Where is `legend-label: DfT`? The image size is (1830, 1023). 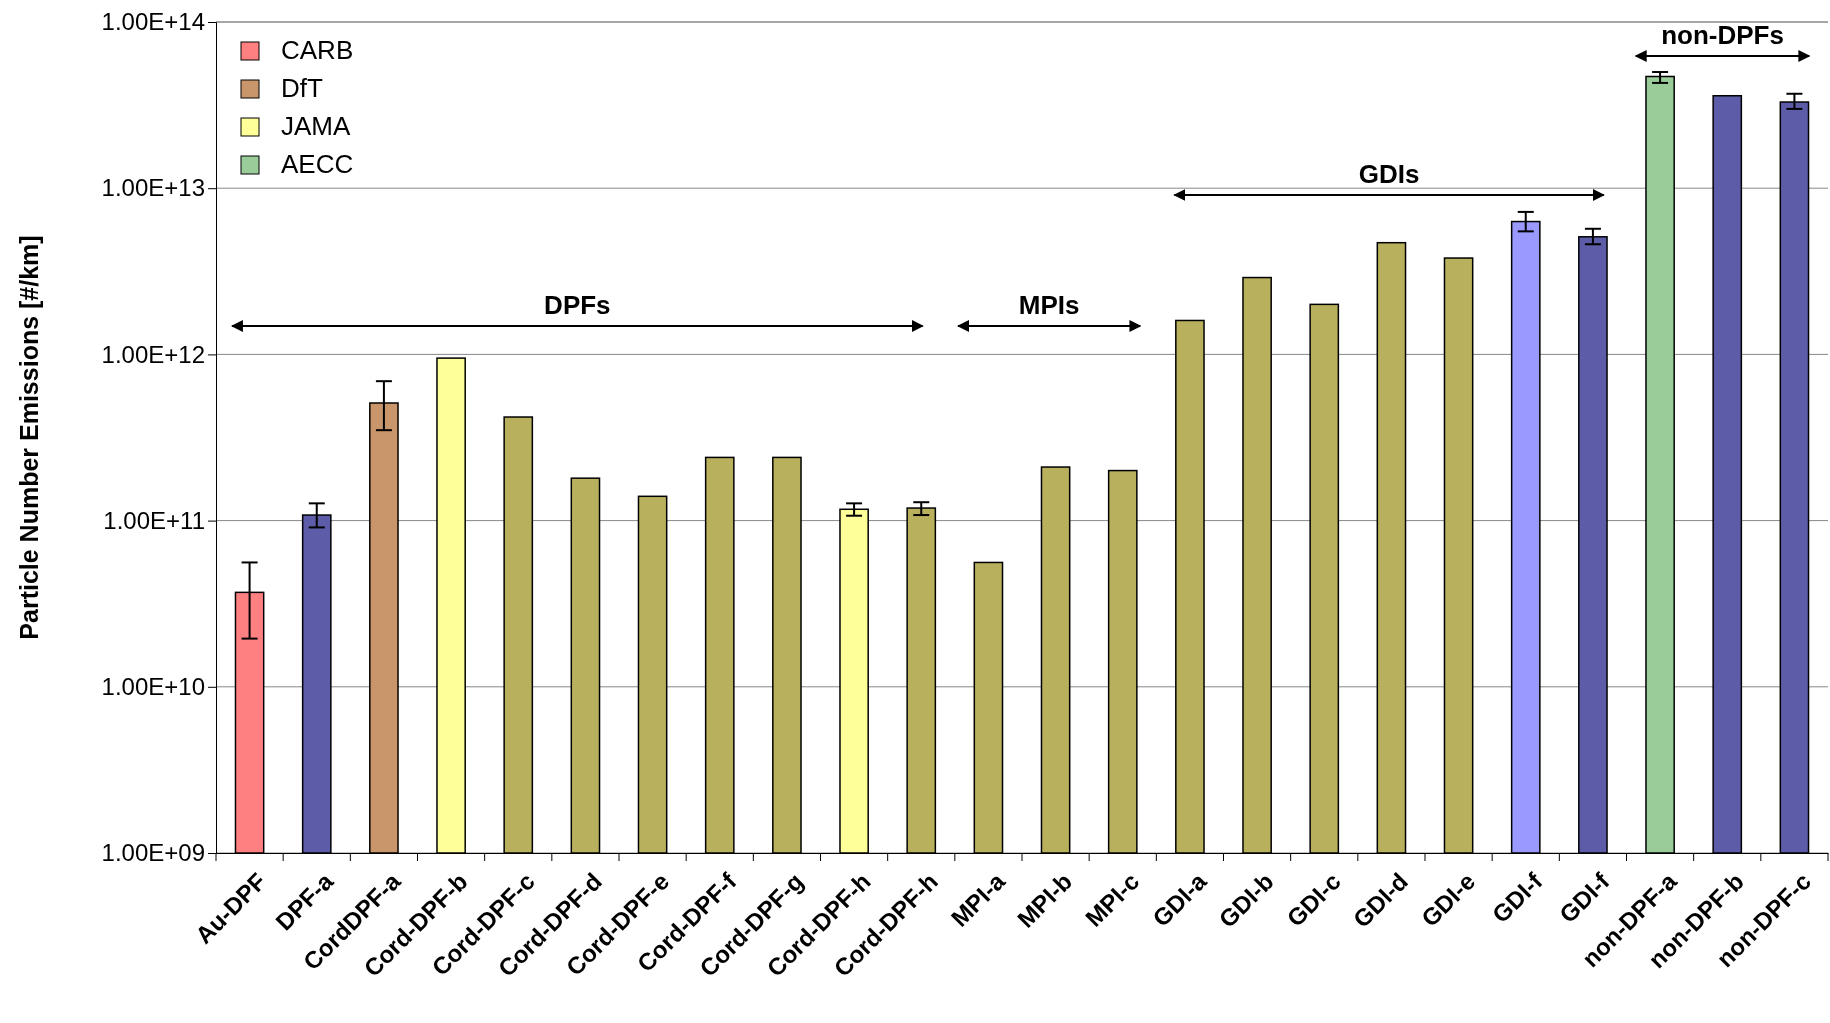
legend-label: DfT is located at coordinates (302, 88).